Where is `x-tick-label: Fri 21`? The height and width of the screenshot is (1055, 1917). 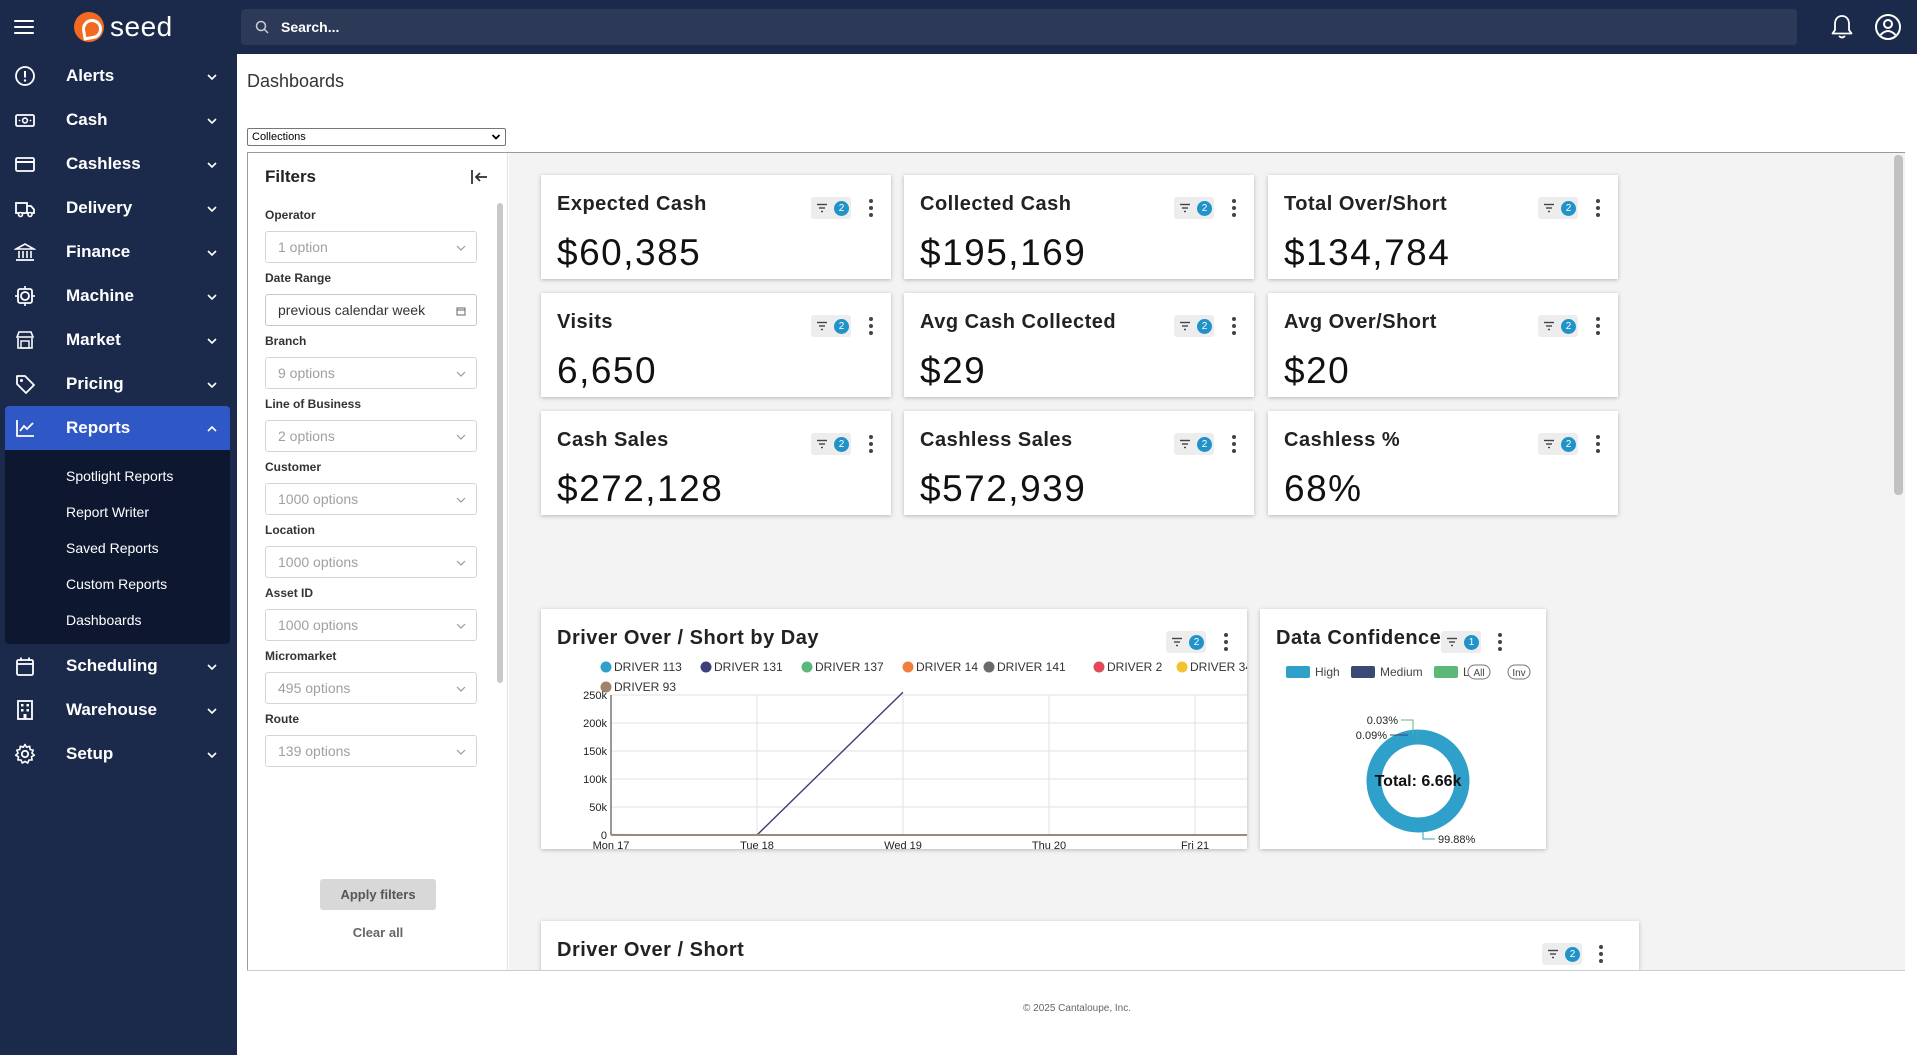 x-tick-label: Fri 21 is located at coordinates (1195, 844).